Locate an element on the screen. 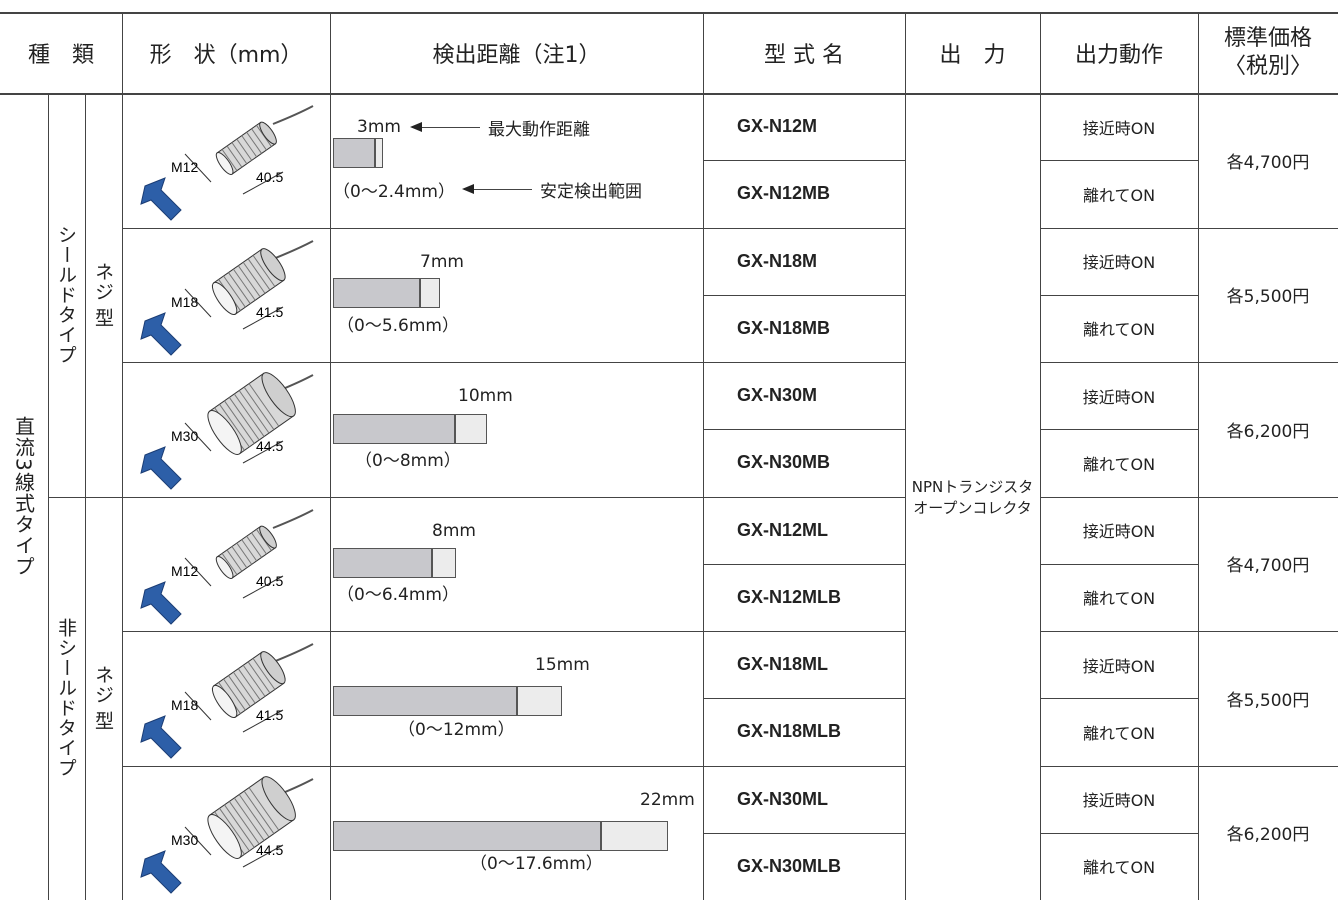  shield-label: 非シールドタイプ is located at coordinates (66, 698).